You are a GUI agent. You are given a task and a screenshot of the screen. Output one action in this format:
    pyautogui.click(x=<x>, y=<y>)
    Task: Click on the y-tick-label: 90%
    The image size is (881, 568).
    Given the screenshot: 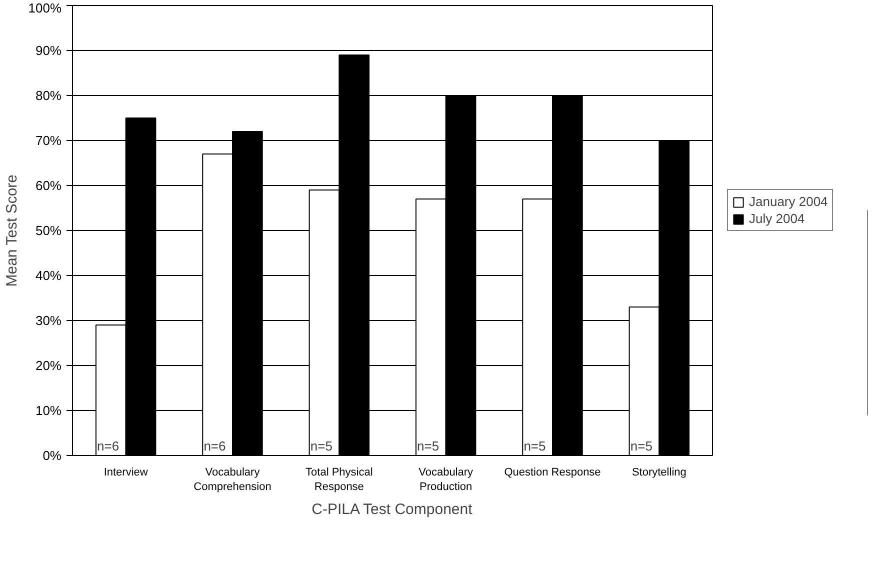 What is the action you would take?
    pyautogui.click(x=48, y=50)
    